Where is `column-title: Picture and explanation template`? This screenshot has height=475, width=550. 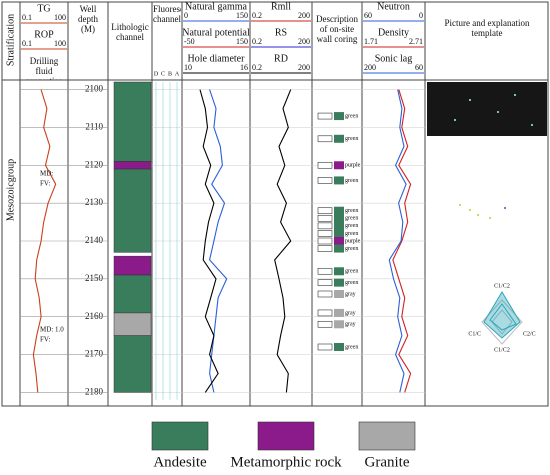
column-title: Picture and explanation template is located at coordinates (487, 28).